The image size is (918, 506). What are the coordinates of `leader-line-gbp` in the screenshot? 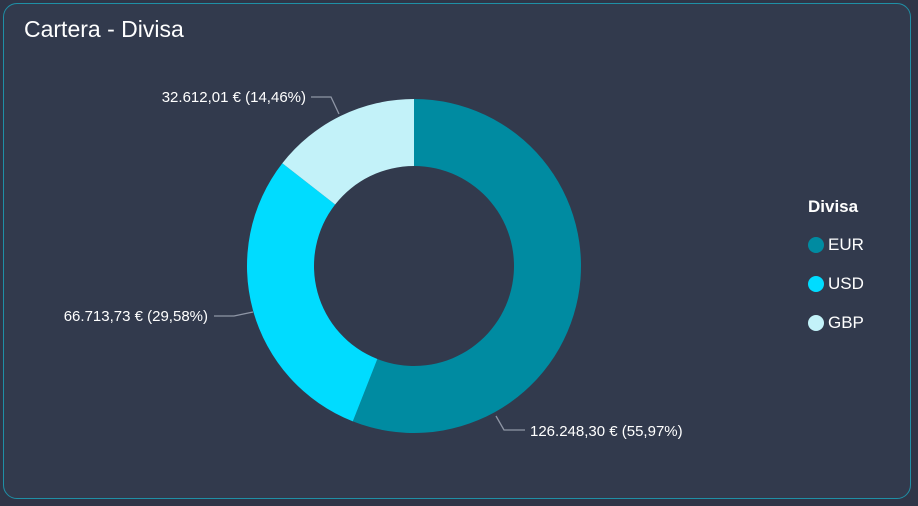 It's located at (325, 105).